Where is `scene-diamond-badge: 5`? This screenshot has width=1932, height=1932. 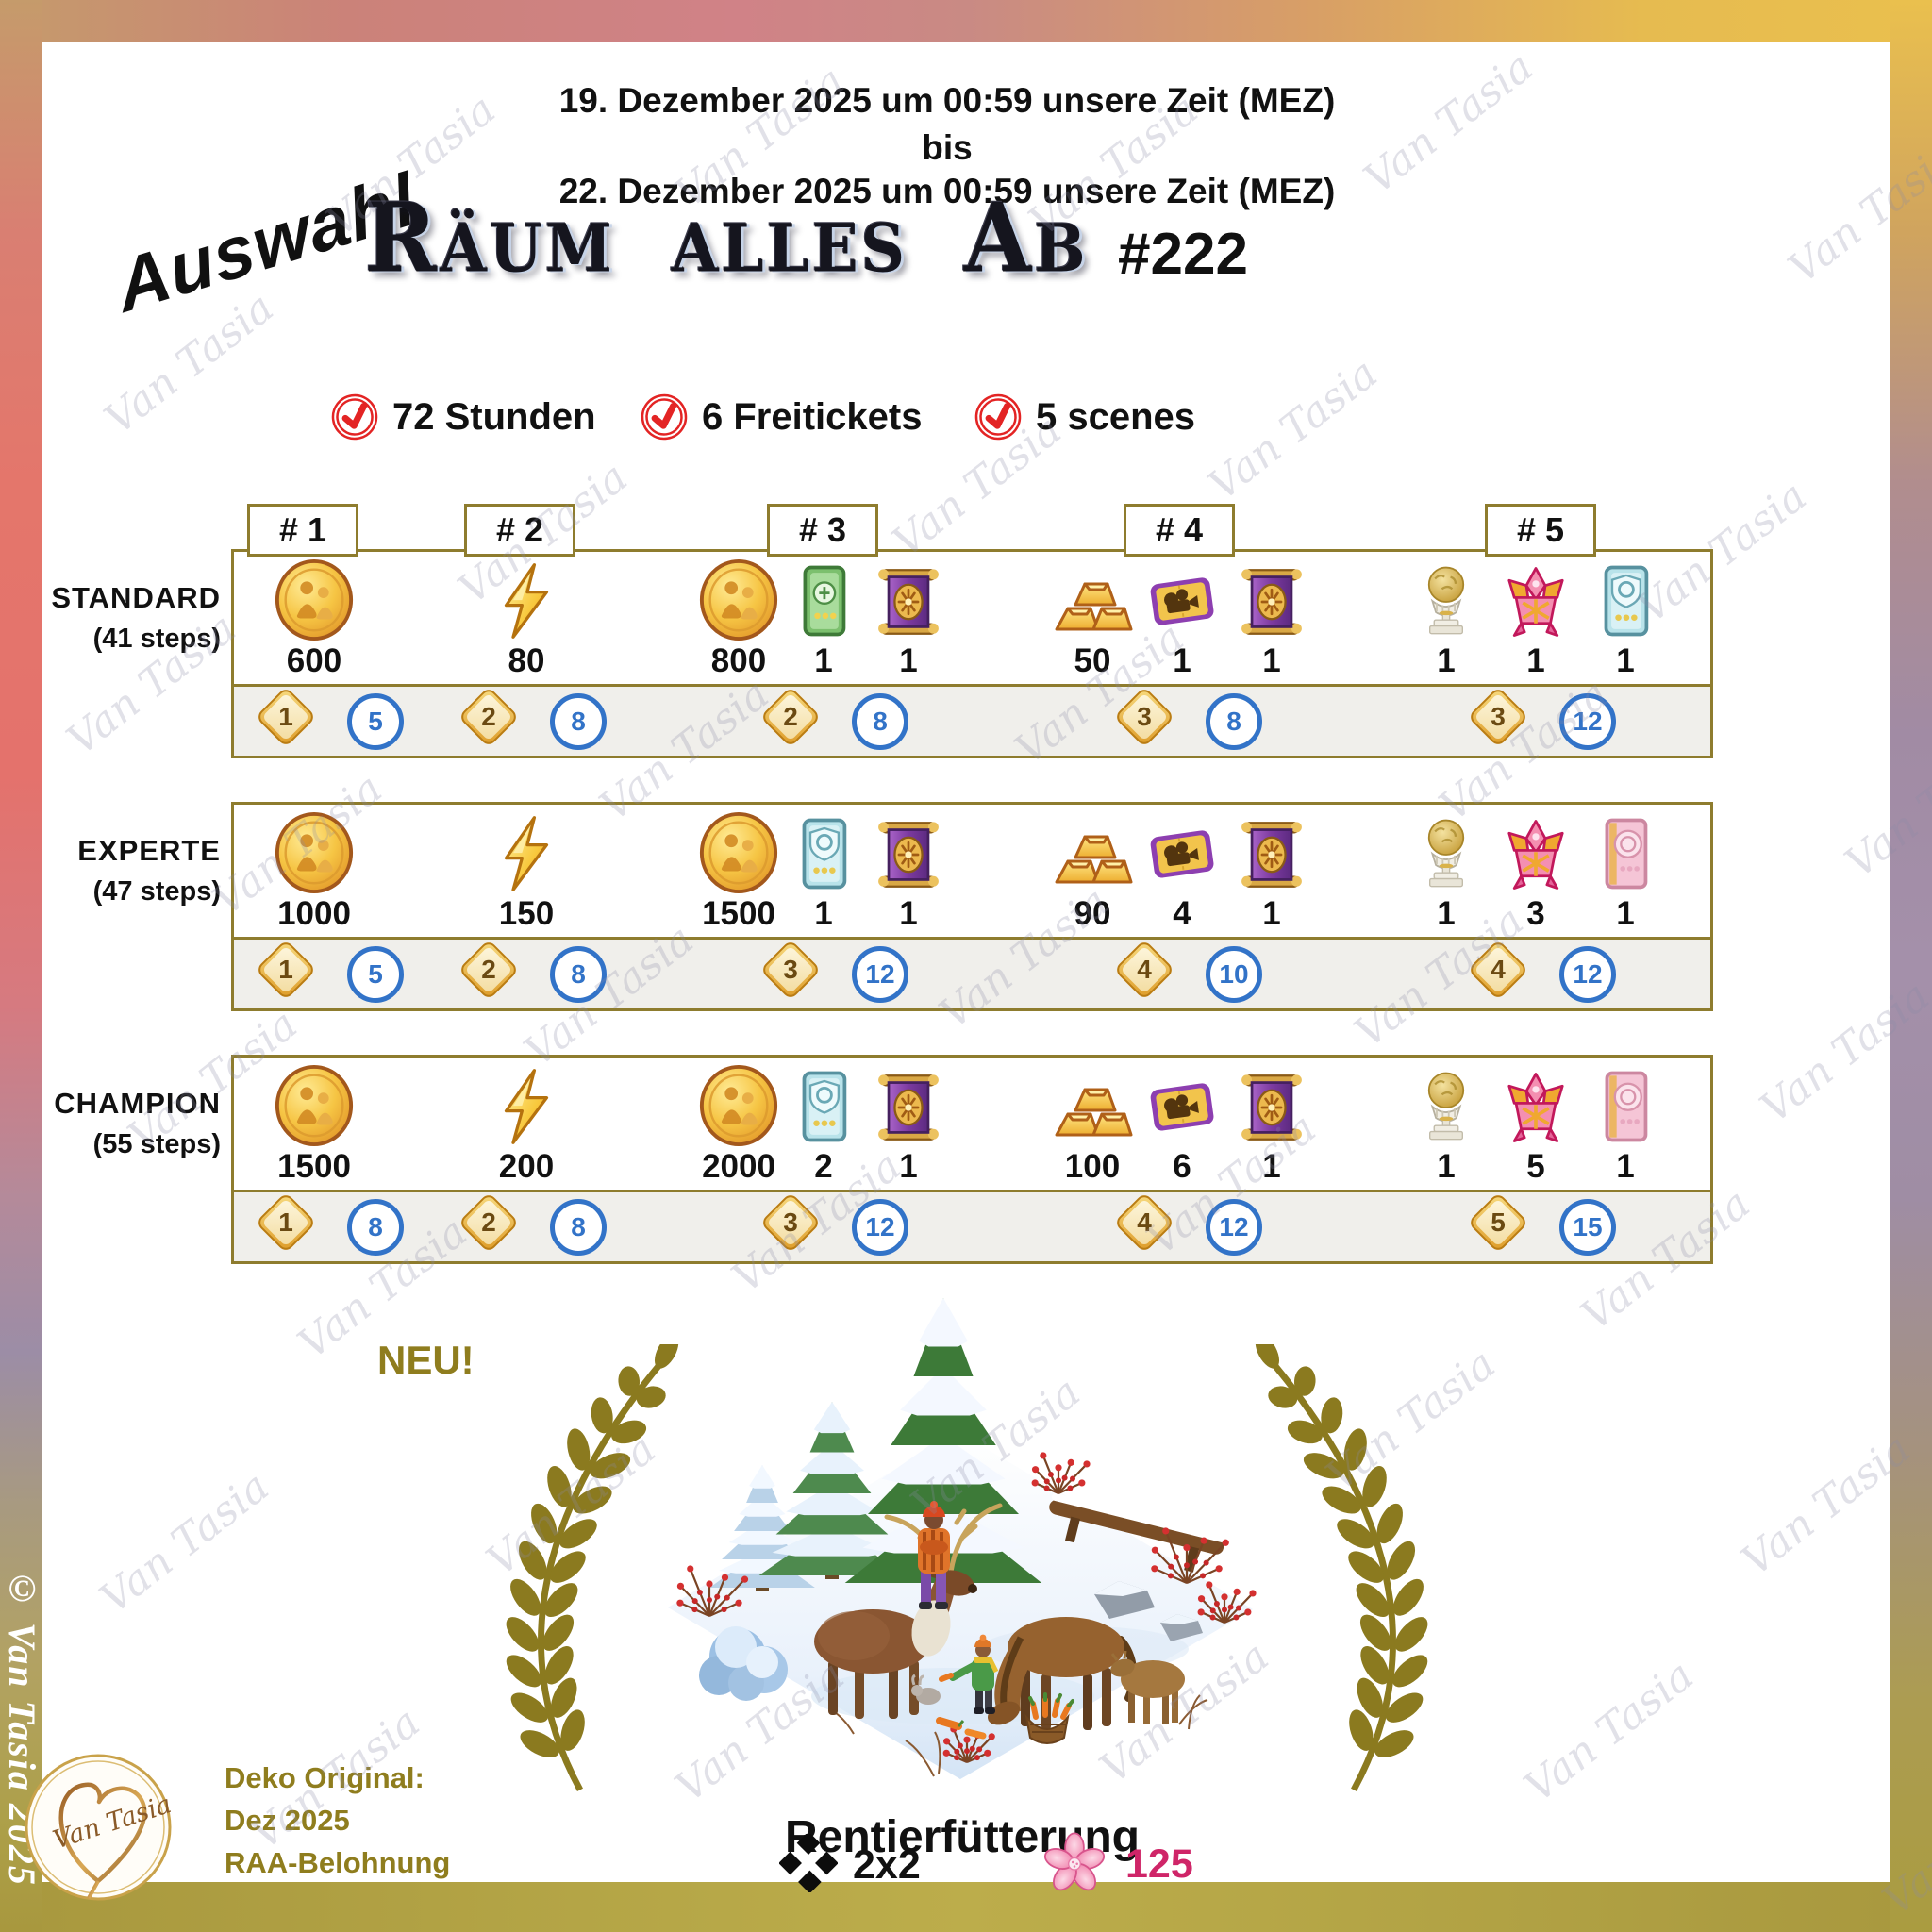 scene-diamond-badge: 5 is located at coordinates (1498, 1223).